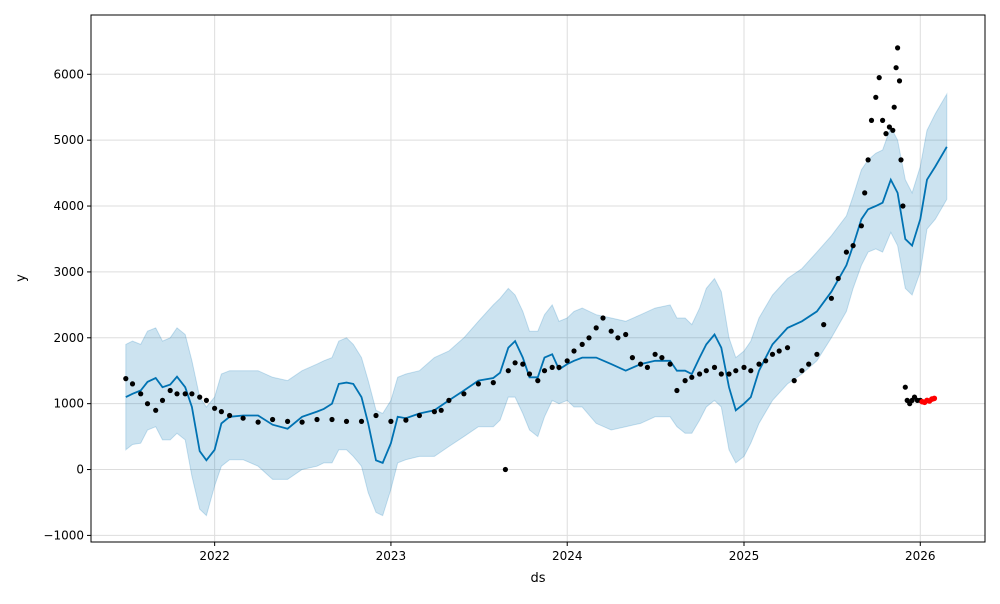 This screenshot has width=1000, height=604. I want to click on x-tick-label: 2024, so click(567, 556).